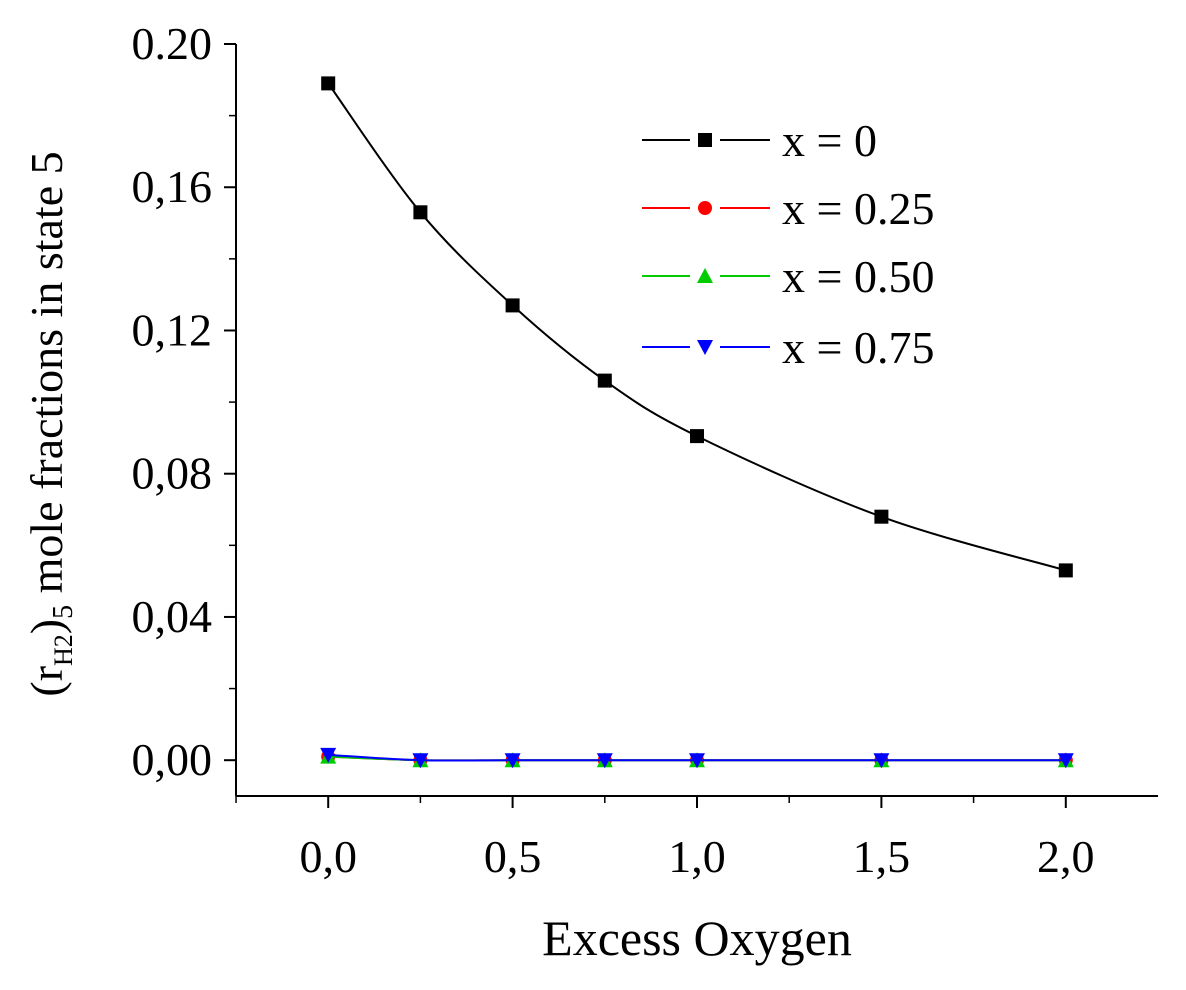 The image size is (1186, 990). Describe the element at coordinates (513, 856) in the screenshot. I see `x-tick-label: 0,5` at that location.